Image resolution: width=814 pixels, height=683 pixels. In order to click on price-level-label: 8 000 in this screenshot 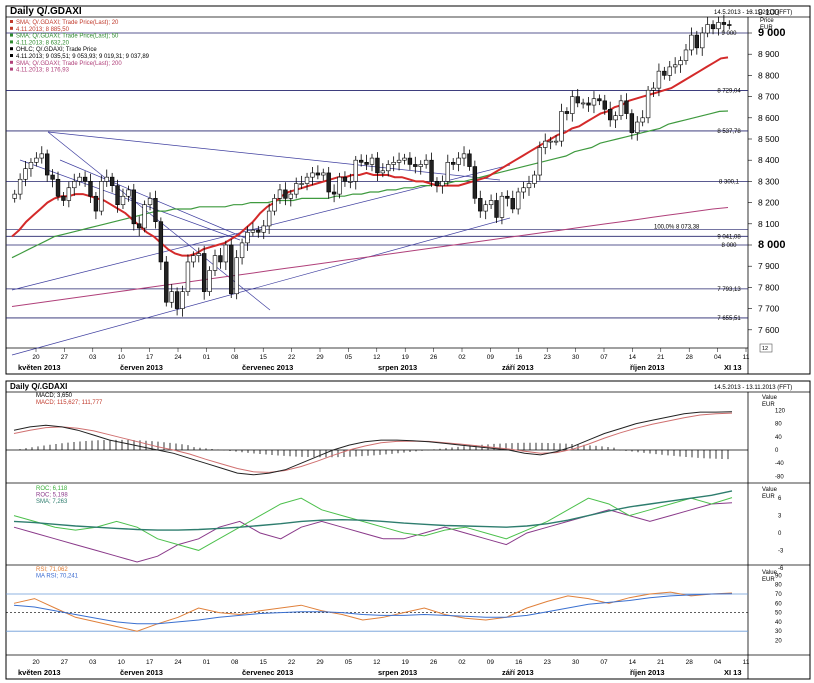, I will do `click(729, 246)`.